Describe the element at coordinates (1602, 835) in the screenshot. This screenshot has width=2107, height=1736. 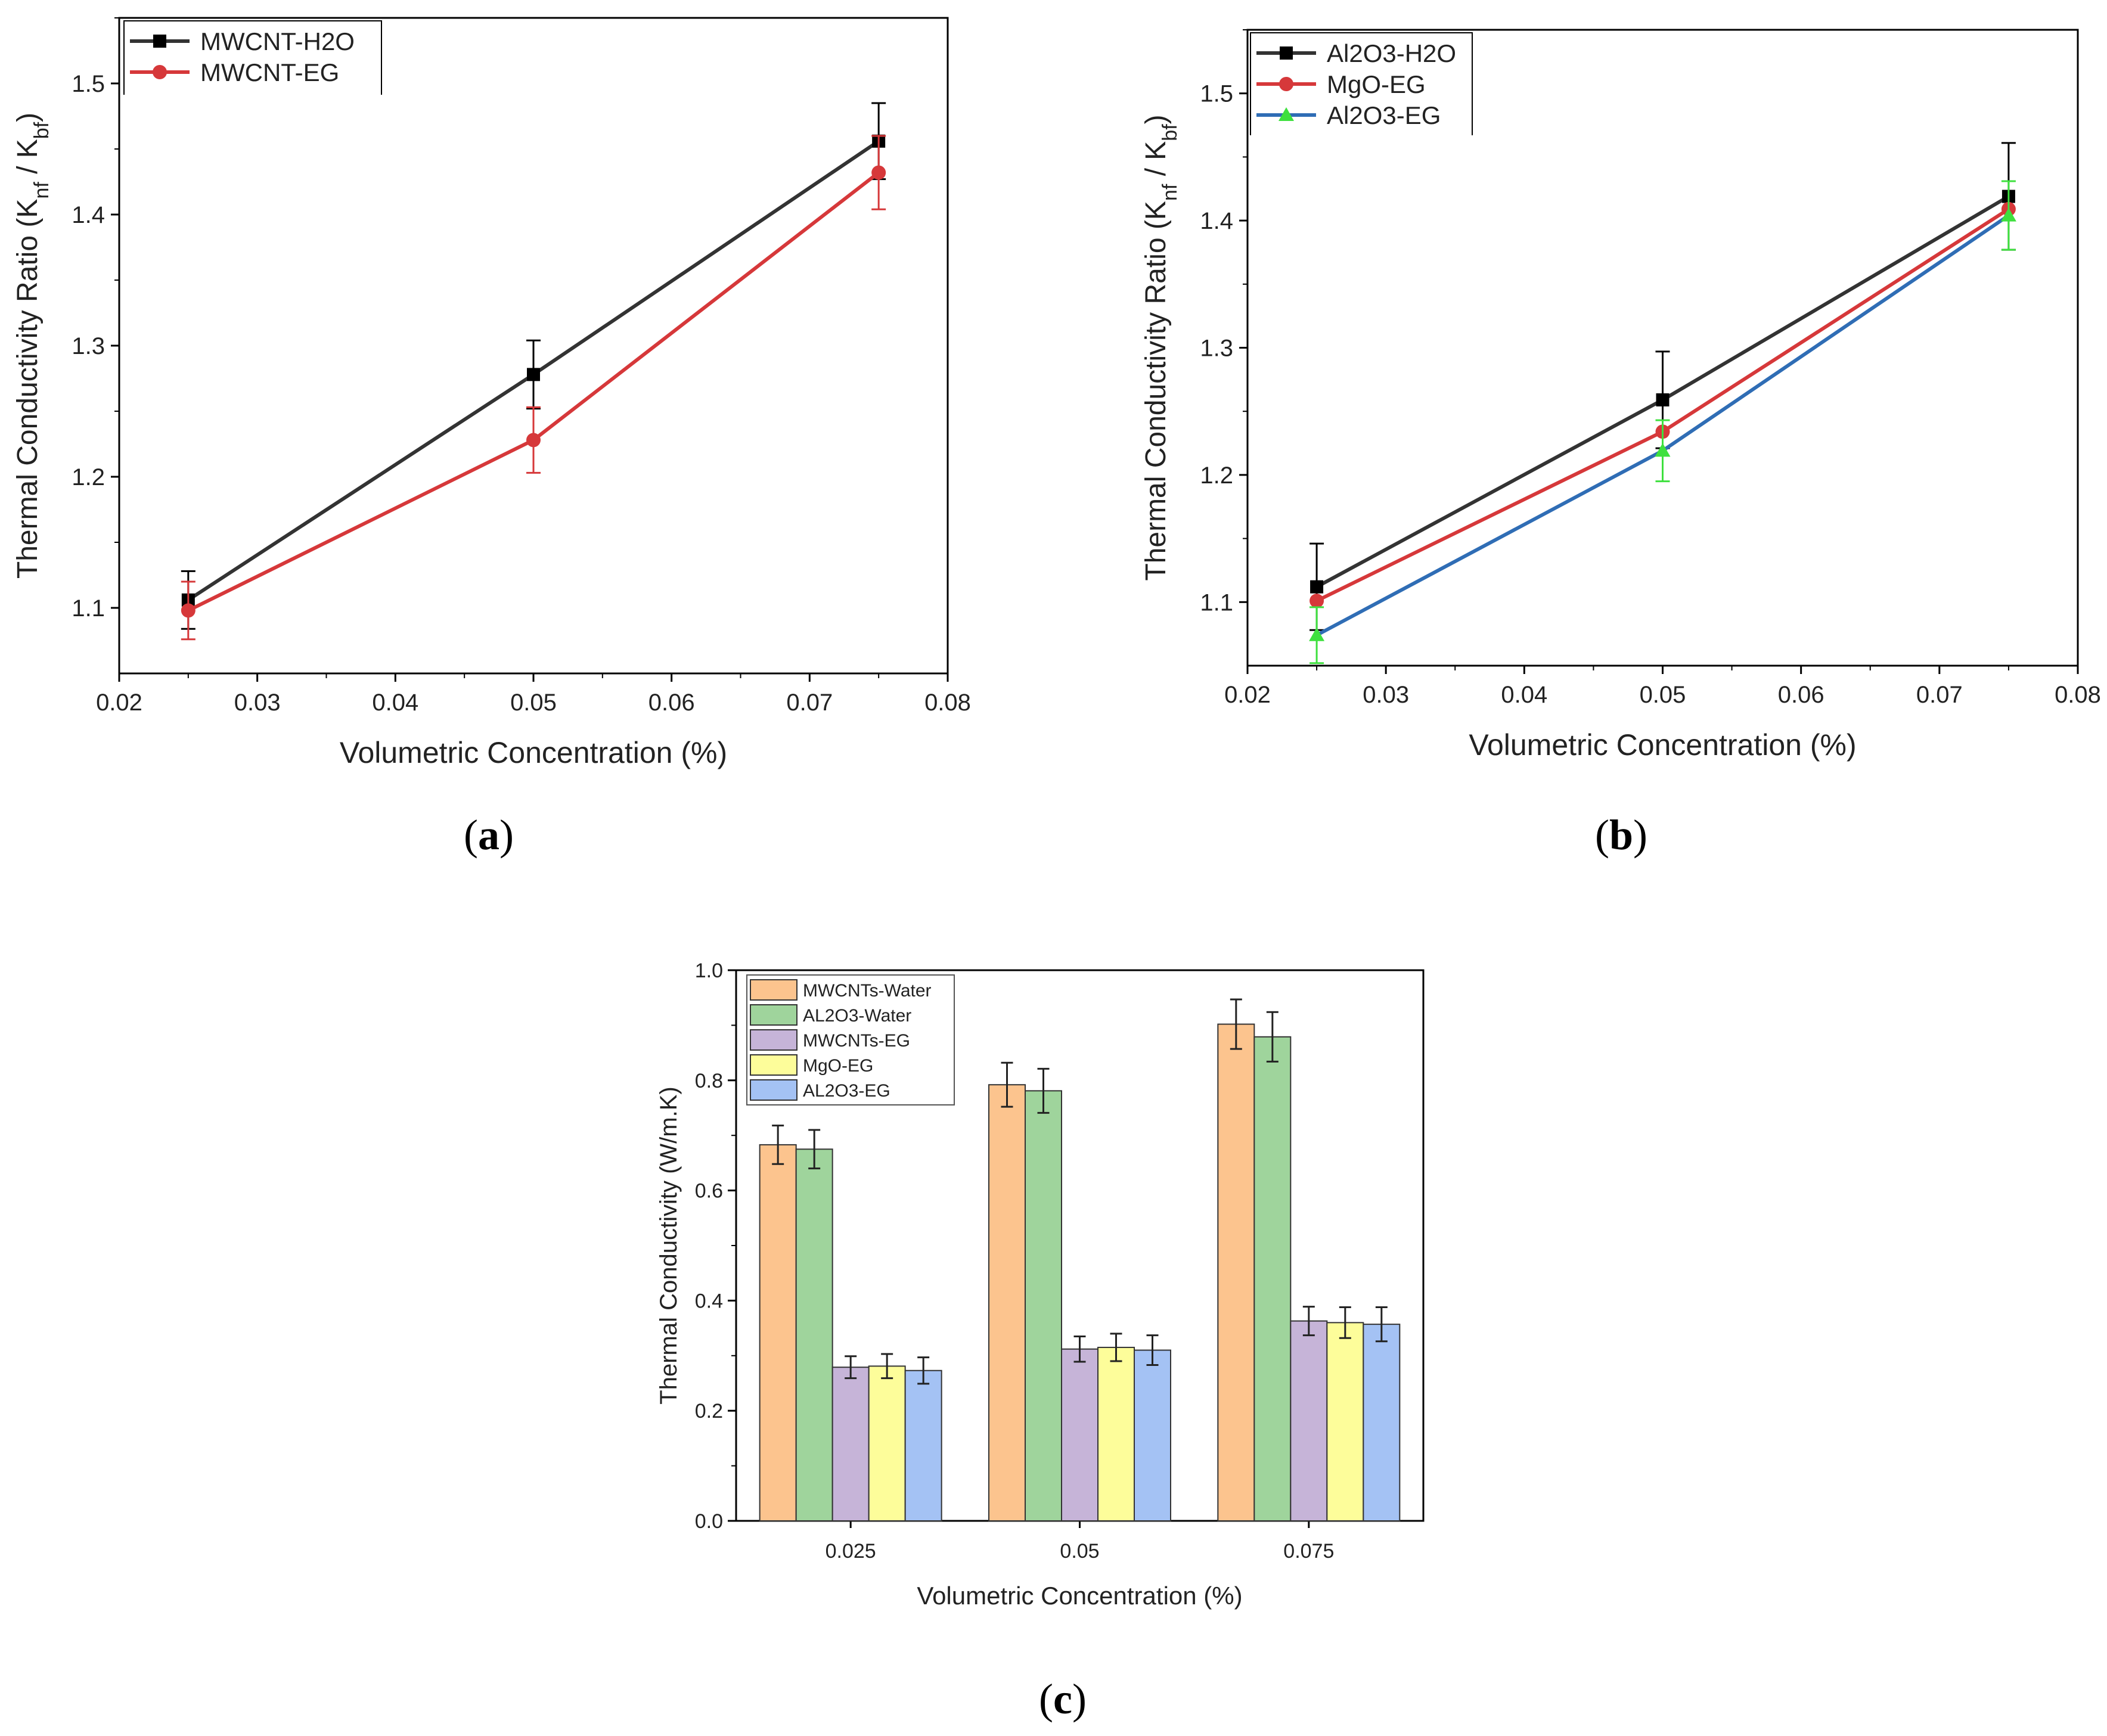
I see `panel-label-b-open: (` at that location.